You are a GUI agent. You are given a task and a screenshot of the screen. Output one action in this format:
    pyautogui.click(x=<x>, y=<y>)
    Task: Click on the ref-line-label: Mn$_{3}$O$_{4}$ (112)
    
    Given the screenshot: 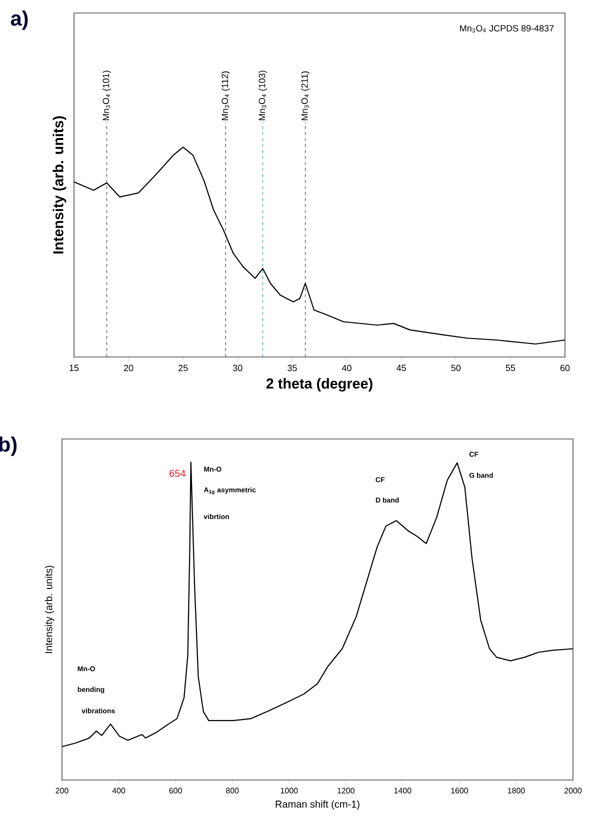 What is the action you would take?
    pyautogui.click(x=225, y=95)
    